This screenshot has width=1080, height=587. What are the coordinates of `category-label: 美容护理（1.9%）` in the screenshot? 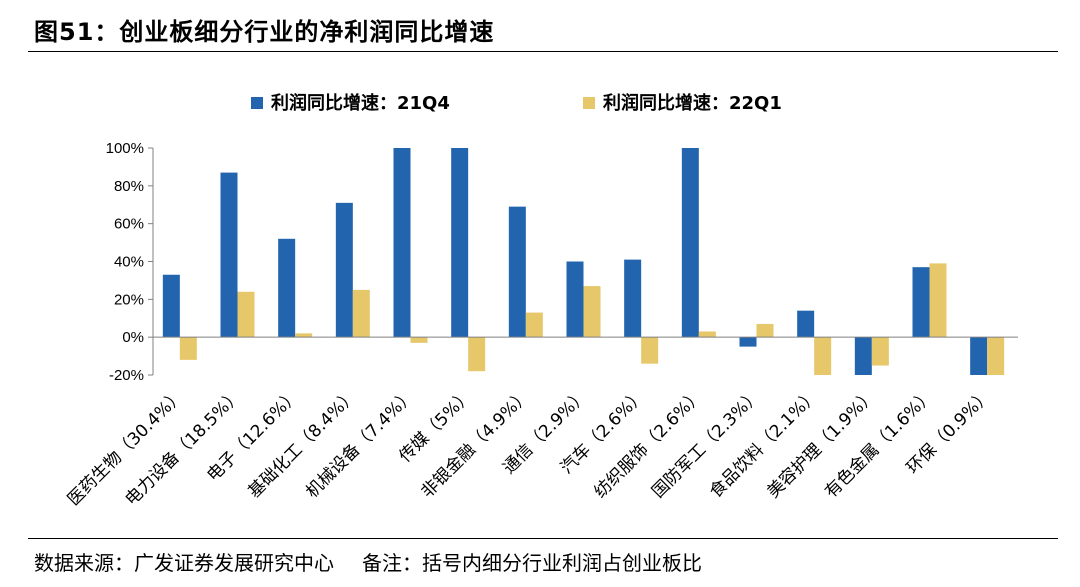 It's located at (822, 443).